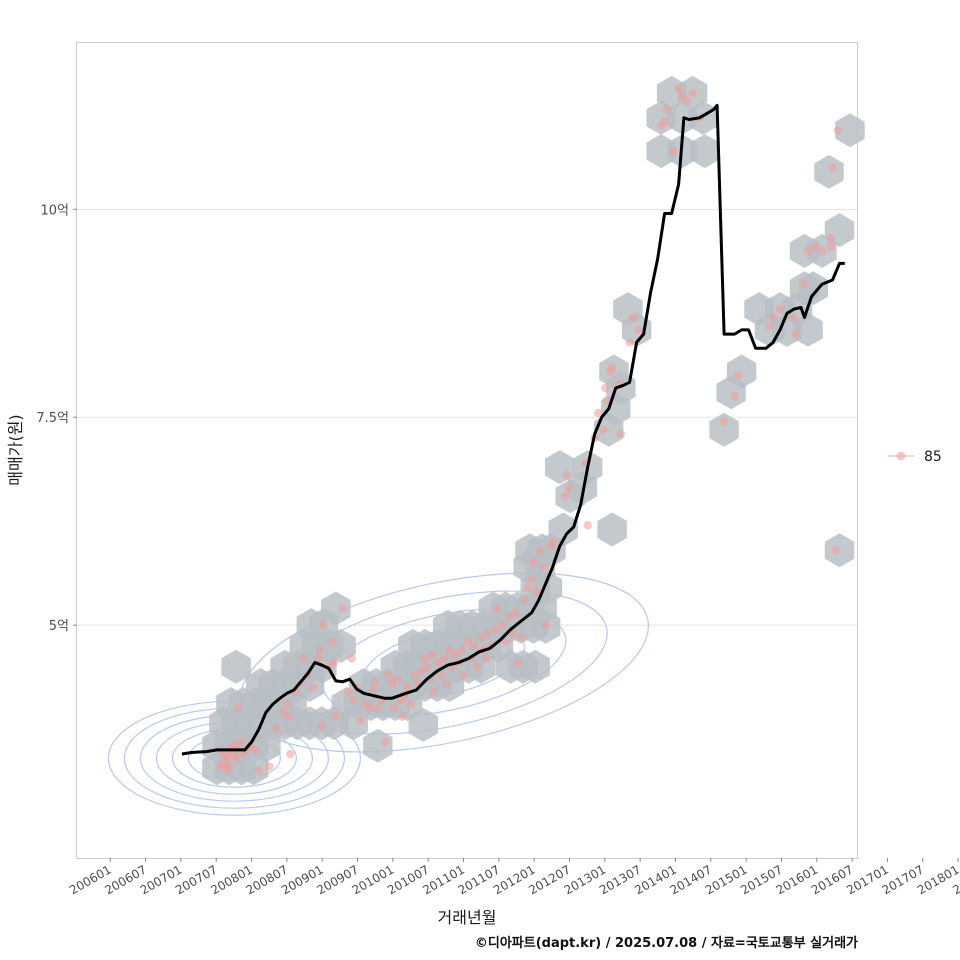 This screenshot has width=960, height=960. Describe the element at coordinates (915, 457) in the screenshot. I see `legend: 85` at that location.